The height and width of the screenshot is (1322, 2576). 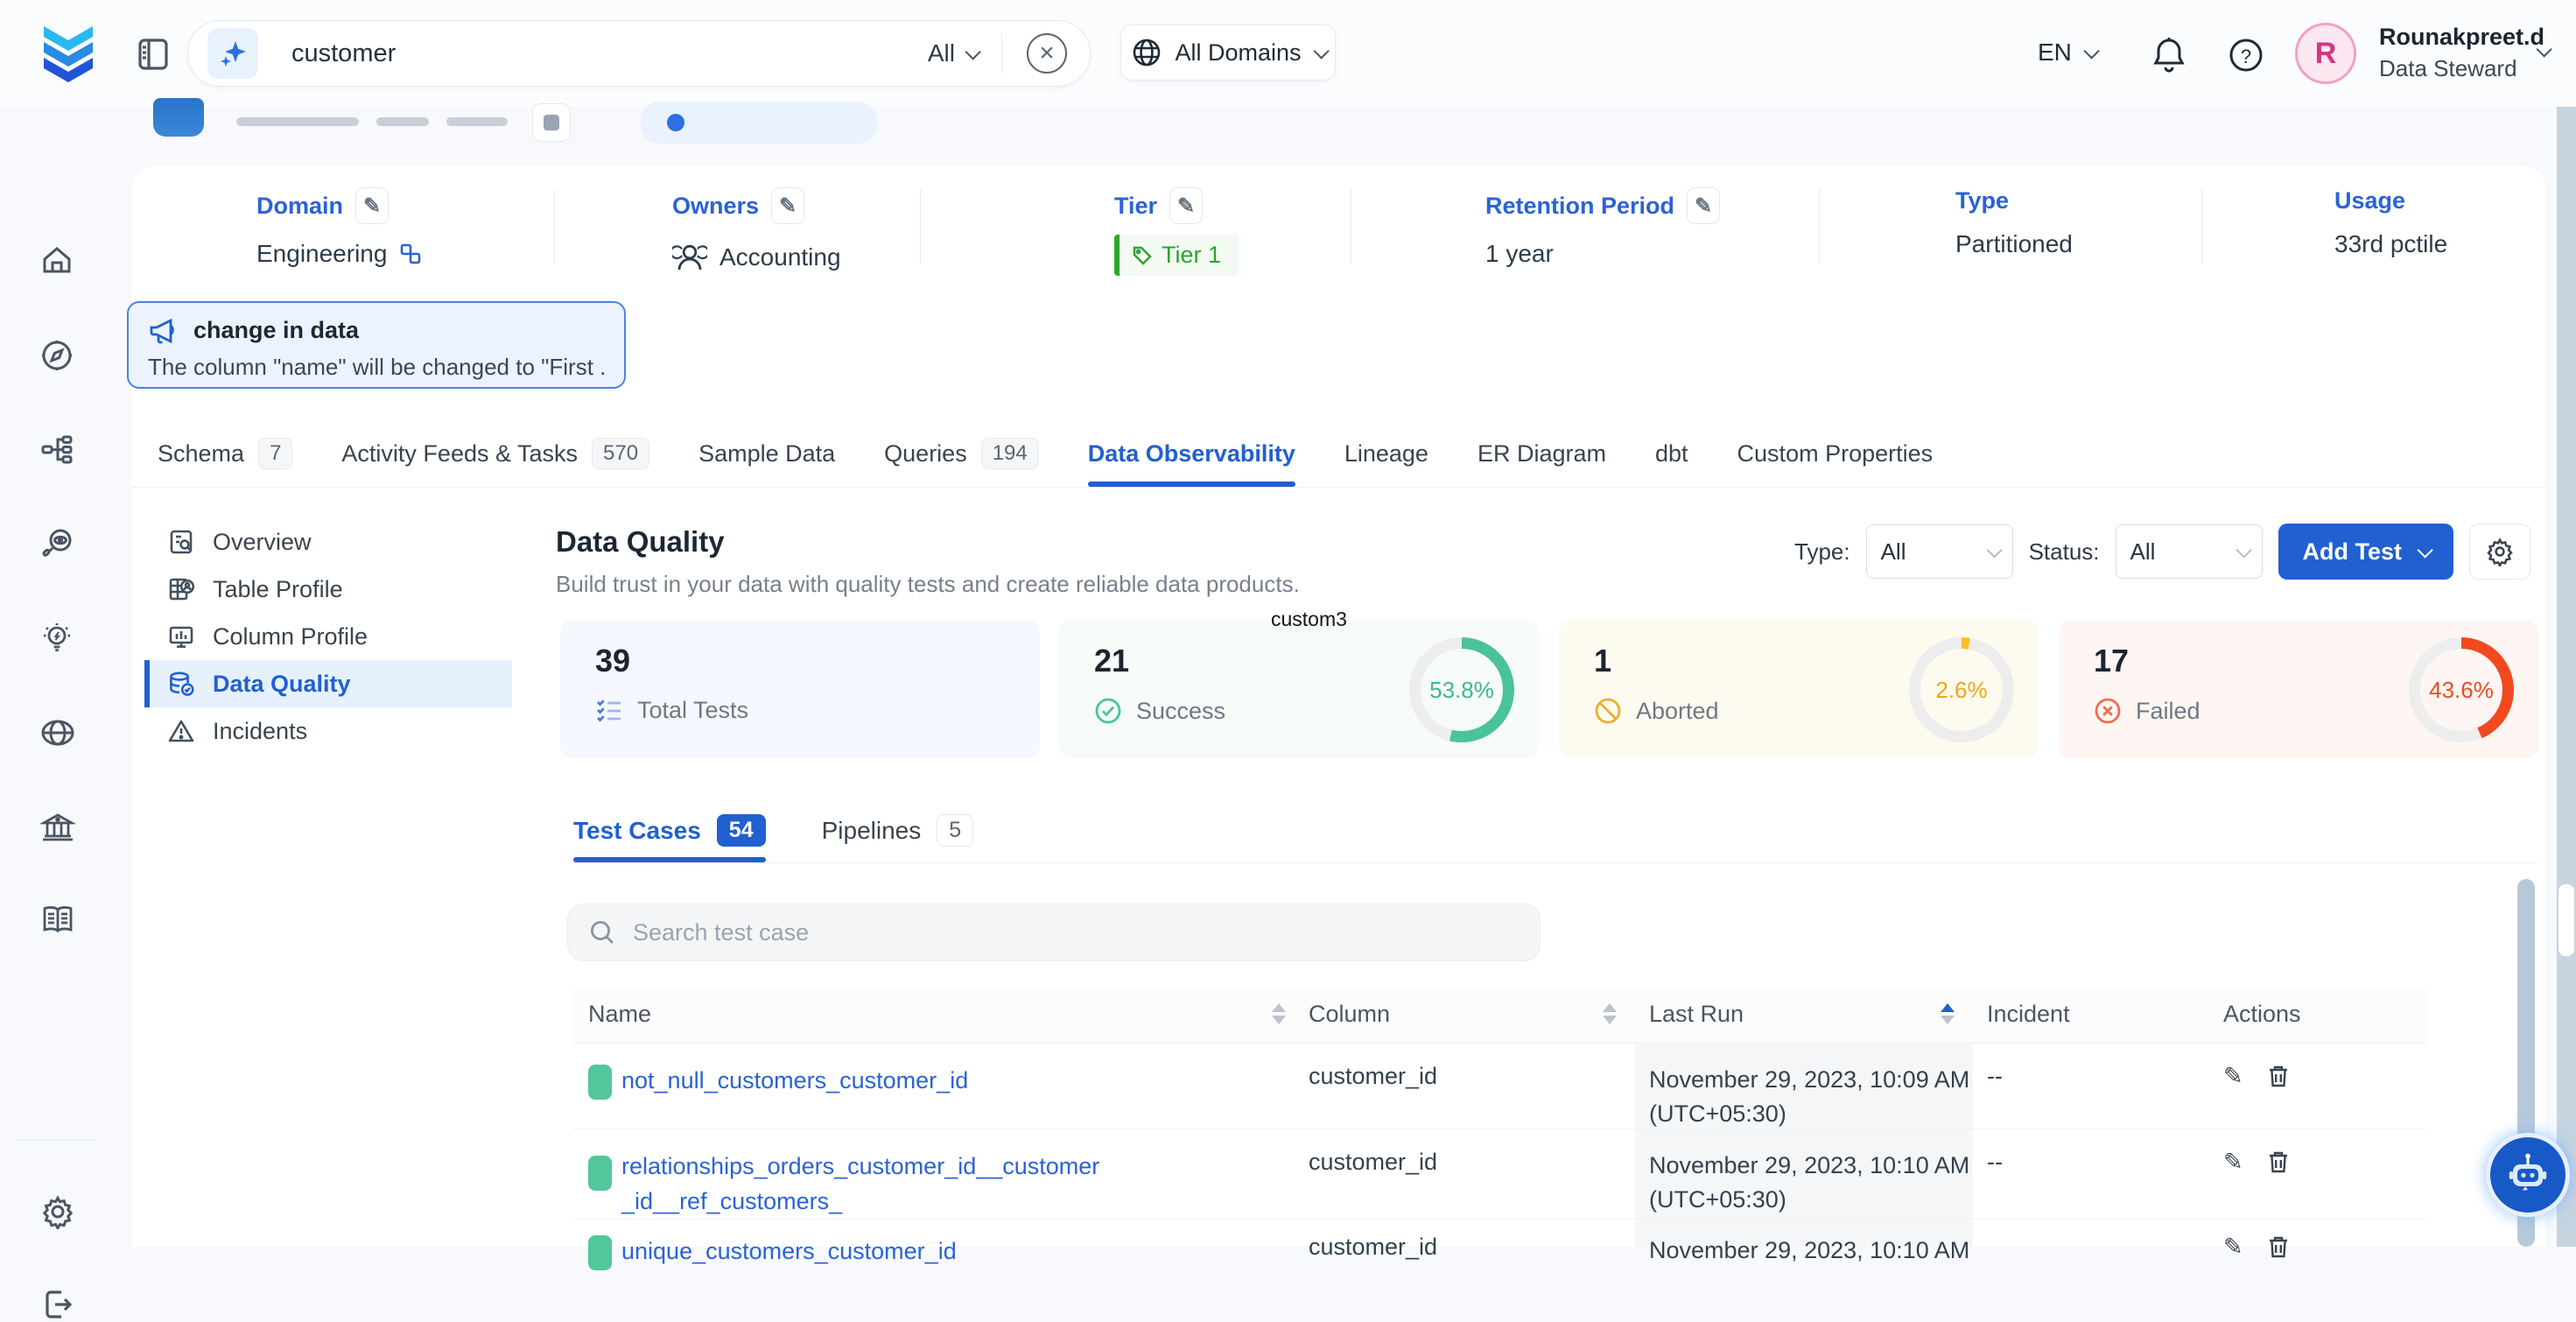 What do you see at coordinates (1228, 53) in the screenshot?
I see `all-domains-selector: All Domains` at bounding box center [1228, 53].